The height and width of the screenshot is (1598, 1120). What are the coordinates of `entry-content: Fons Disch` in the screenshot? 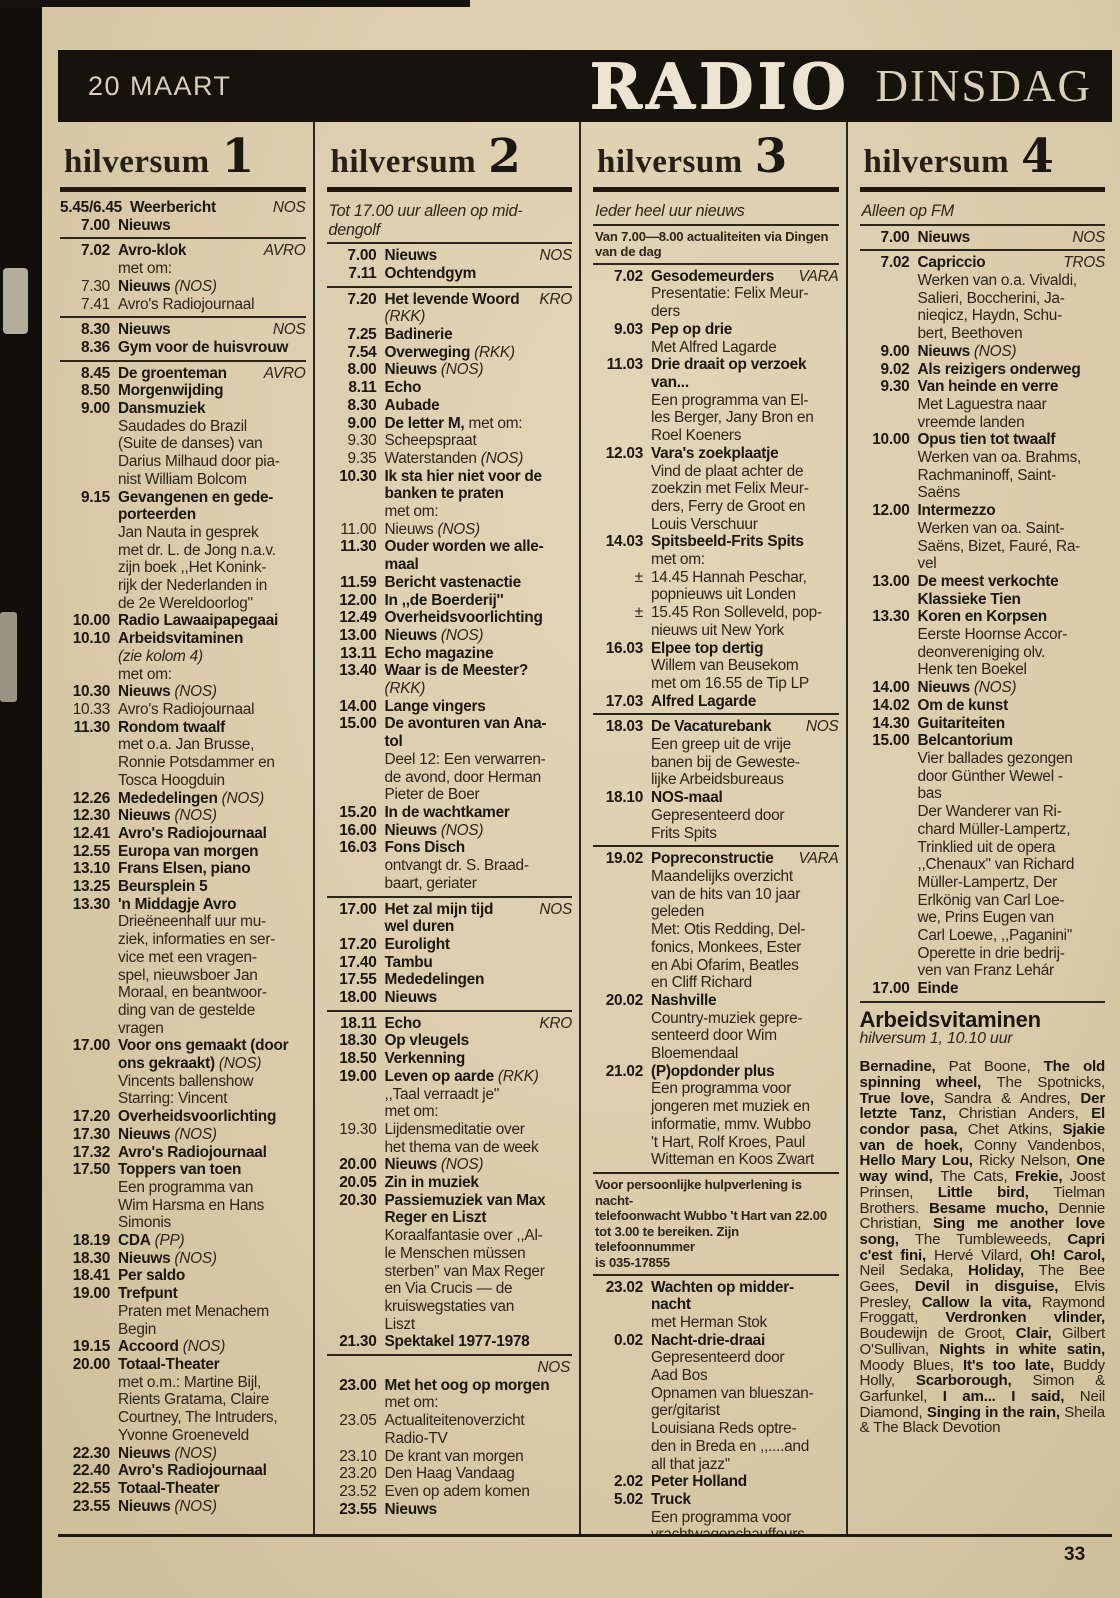 It's located at (479, 848).